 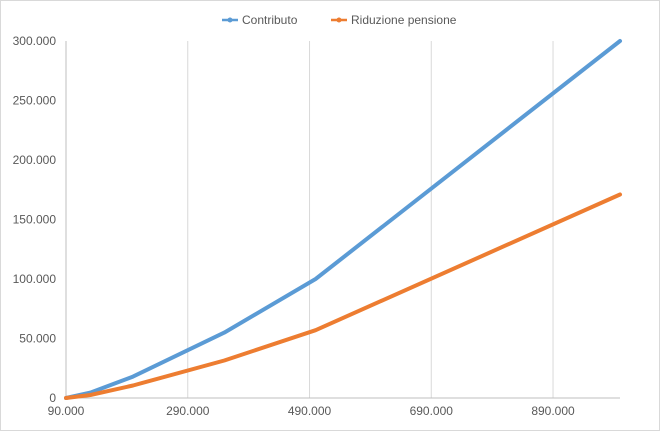 I want to click on x-tick-label: 90.000, so click(x=66, y=411).